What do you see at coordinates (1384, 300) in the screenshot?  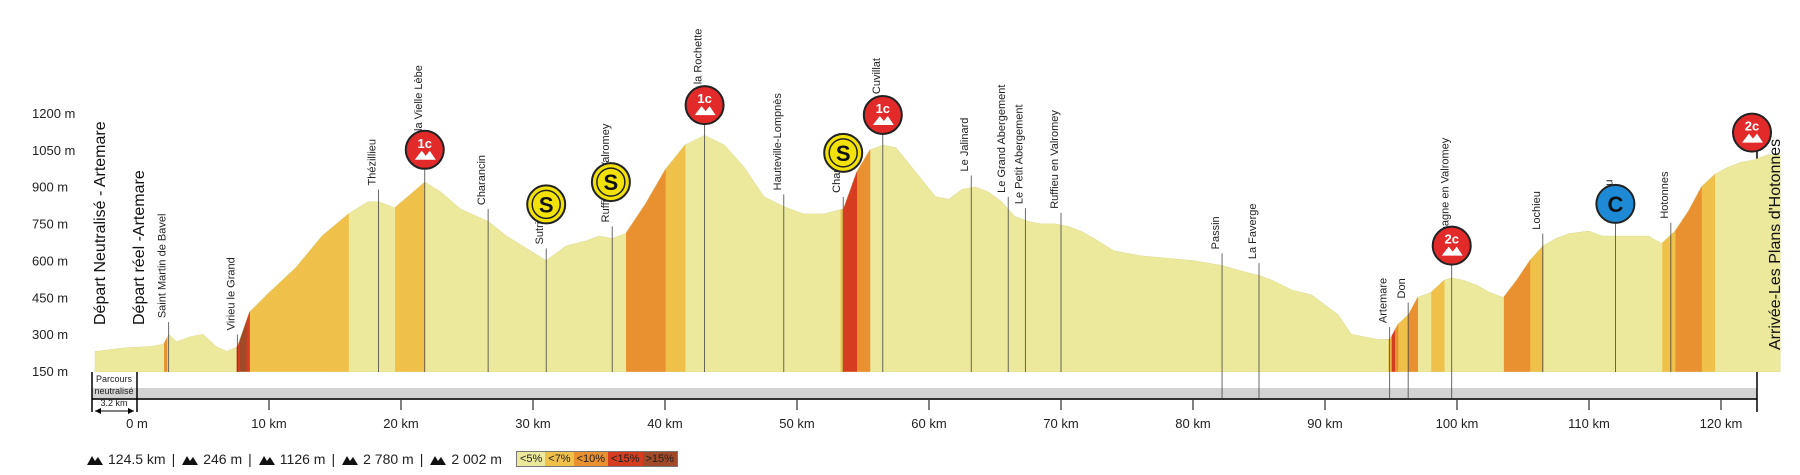 I see `place-label: Artemare` at bounding box center [1384, 300].